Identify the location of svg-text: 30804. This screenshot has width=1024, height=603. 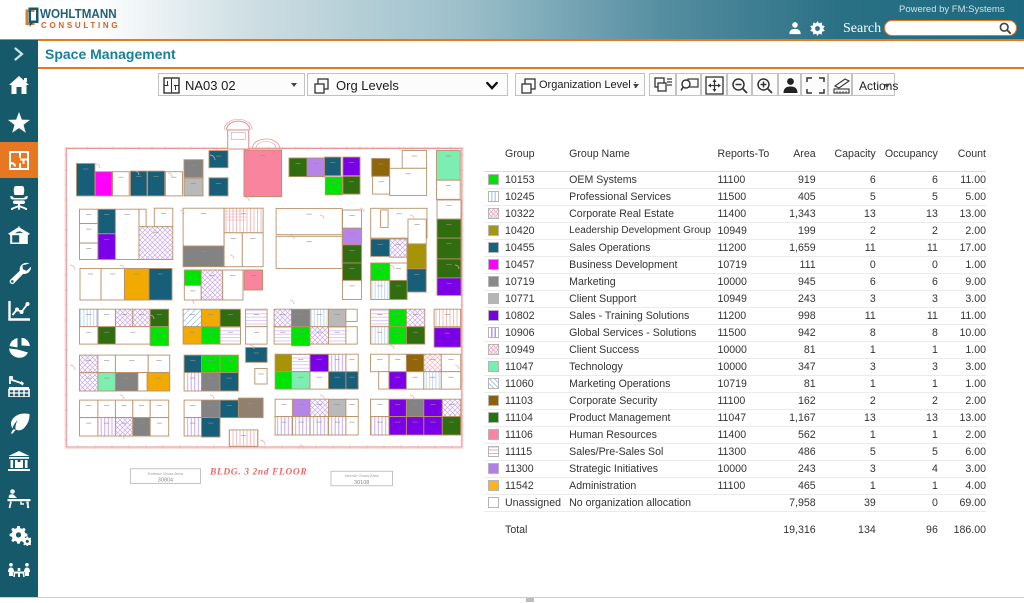
(165, 481).